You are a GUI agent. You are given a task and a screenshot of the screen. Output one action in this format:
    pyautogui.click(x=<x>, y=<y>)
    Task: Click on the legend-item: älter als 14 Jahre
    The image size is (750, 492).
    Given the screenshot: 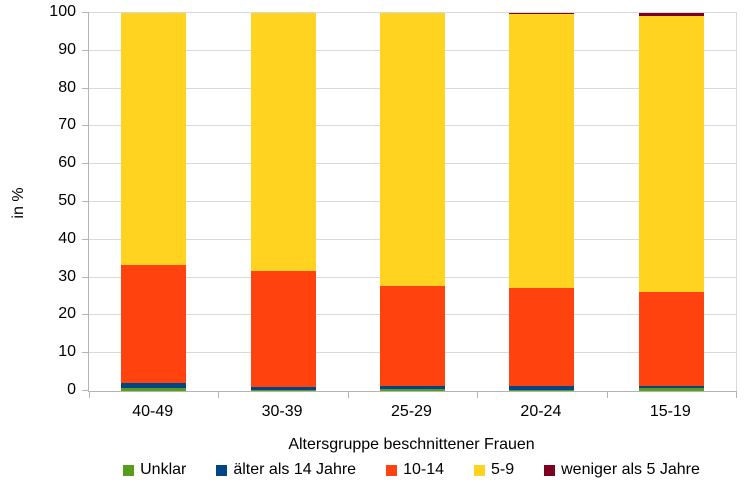 What is the action you would take?
    pyautogui.click(x=286, y=470)
    